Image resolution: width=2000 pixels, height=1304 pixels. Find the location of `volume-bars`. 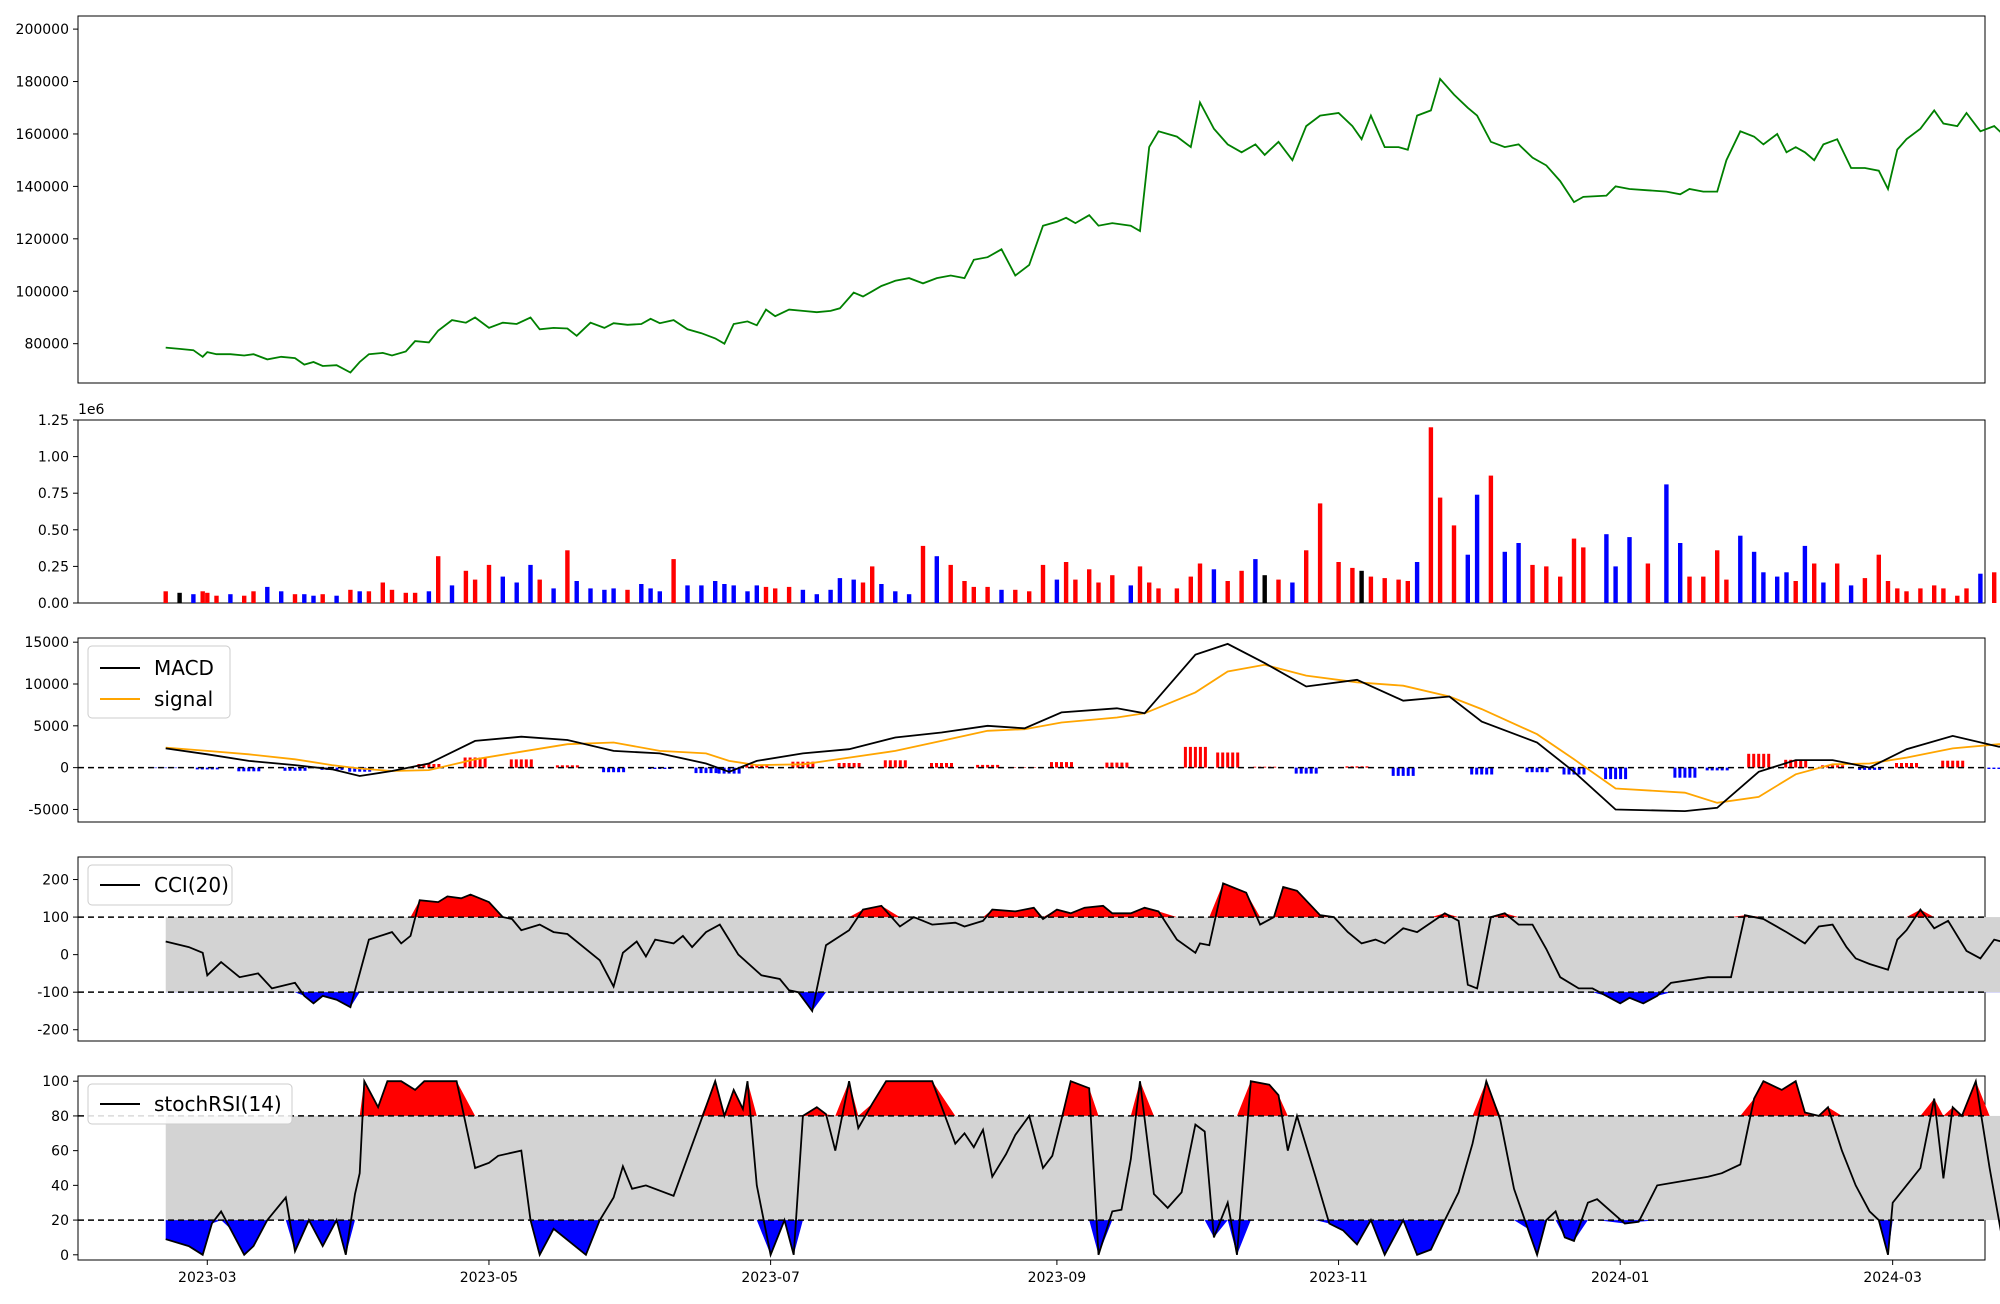

volume-bars is located at coordinates (1082, 515).